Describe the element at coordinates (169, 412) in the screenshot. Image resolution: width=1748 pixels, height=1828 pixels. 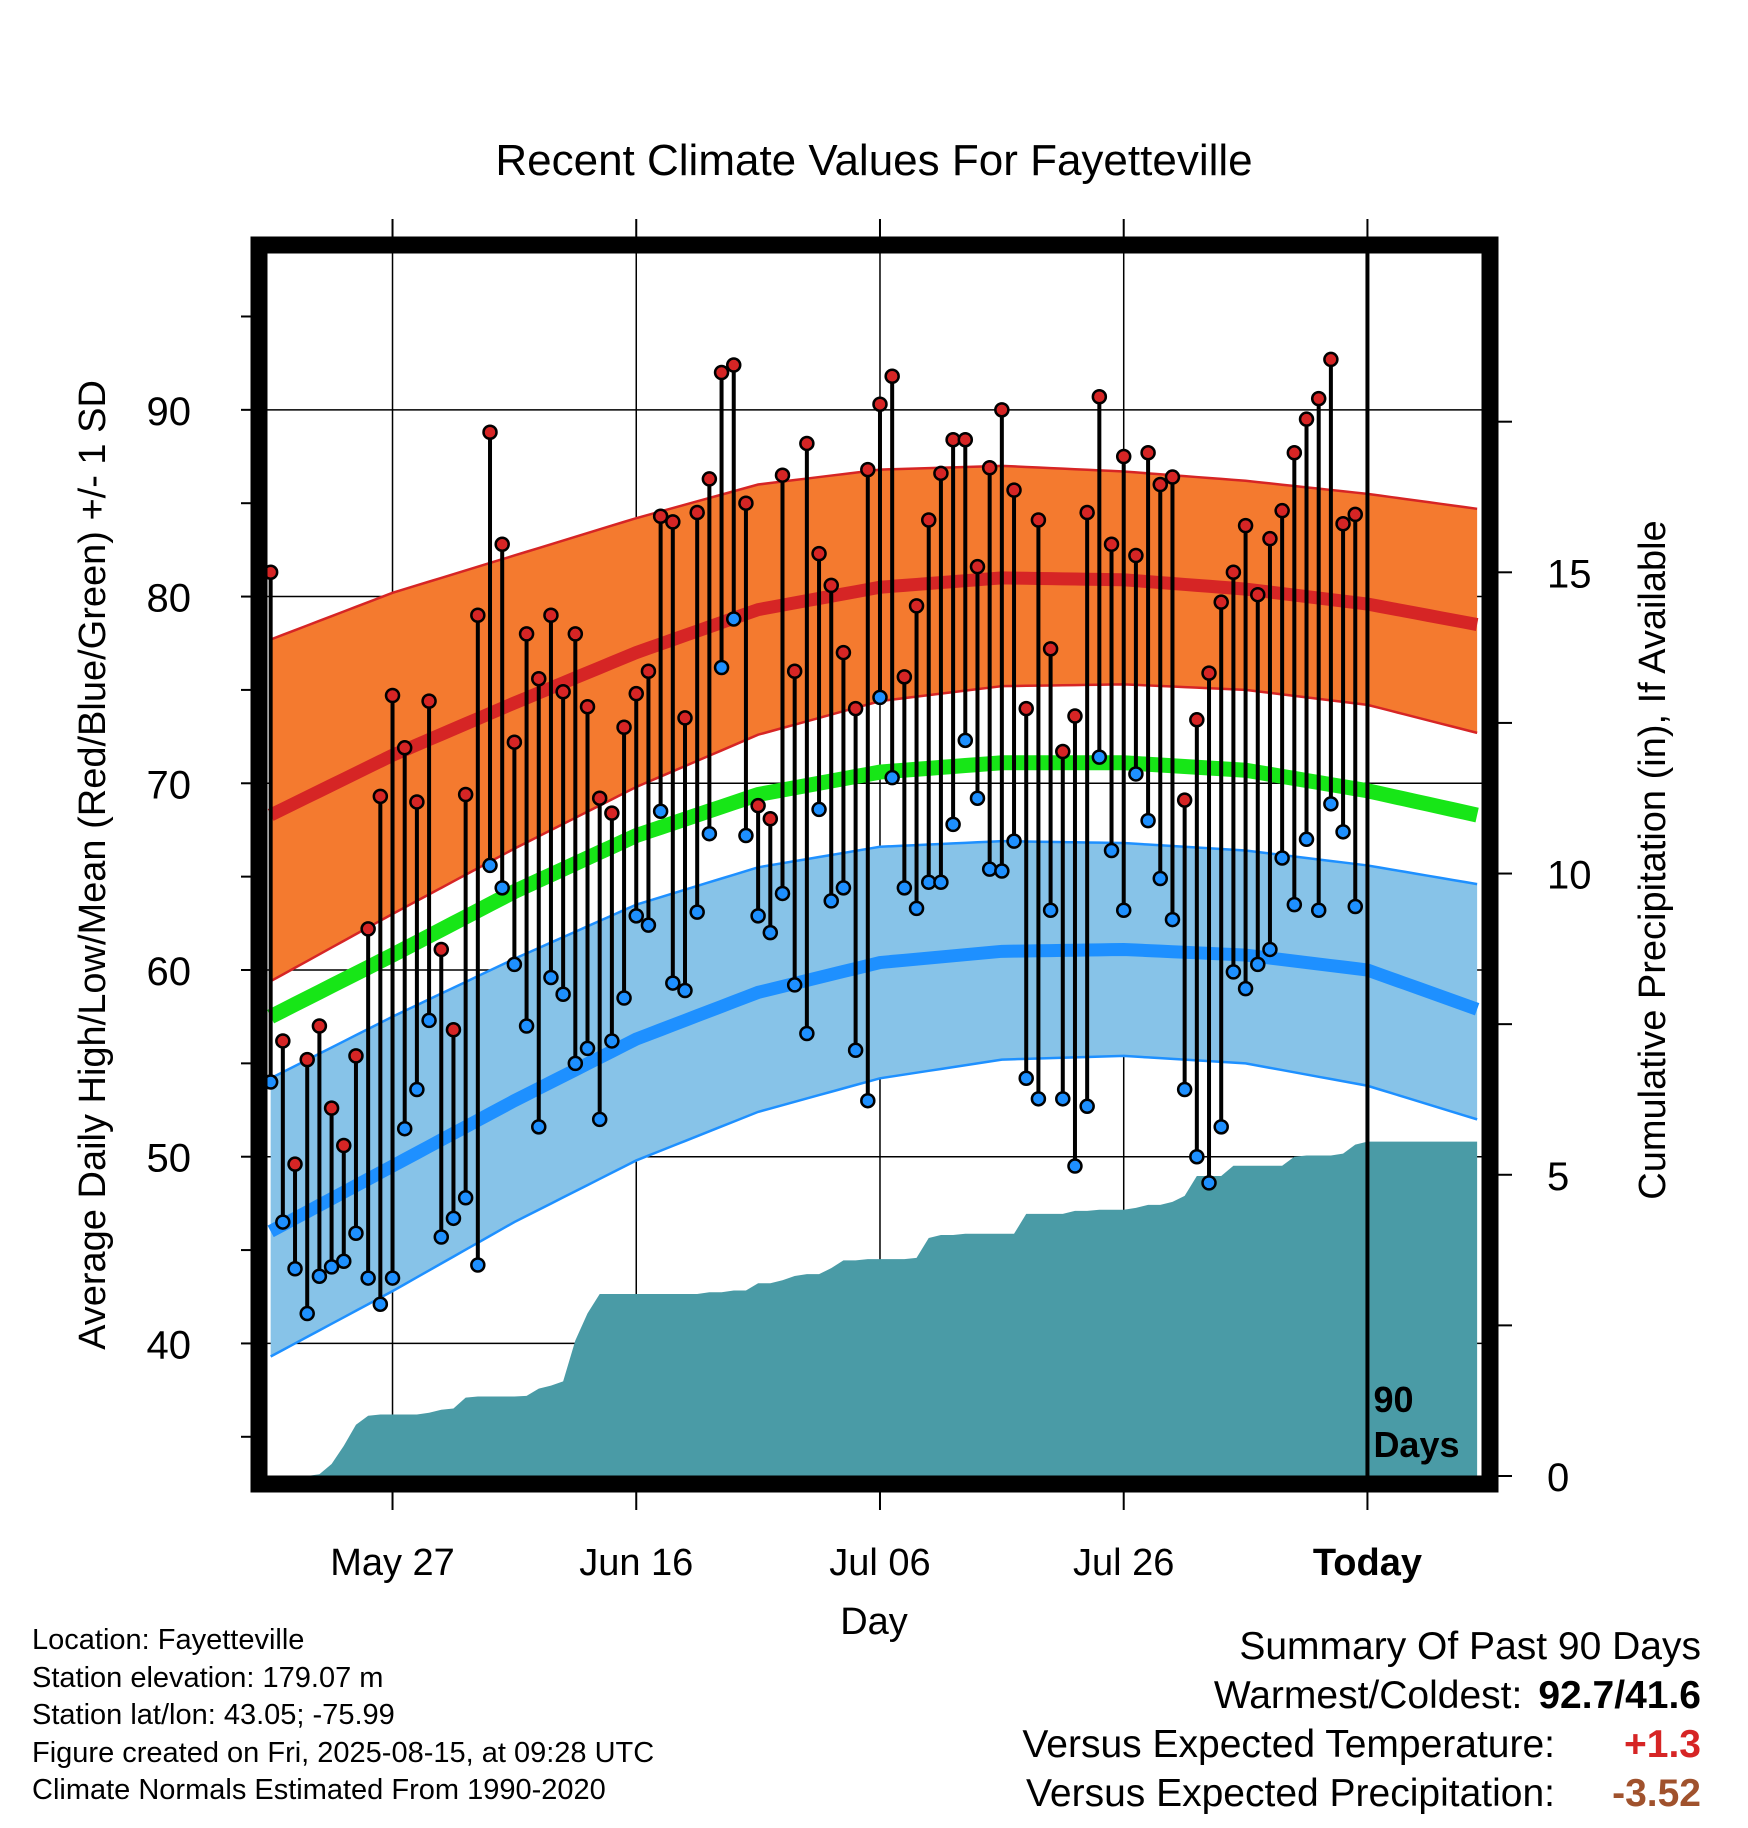
I see `y-tick-label: 90` at that location.